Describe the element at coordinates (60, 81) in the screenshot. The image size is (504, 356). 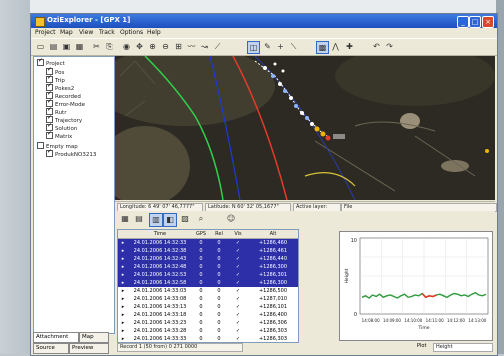
I see `tree-item-label: Trip` at that location.